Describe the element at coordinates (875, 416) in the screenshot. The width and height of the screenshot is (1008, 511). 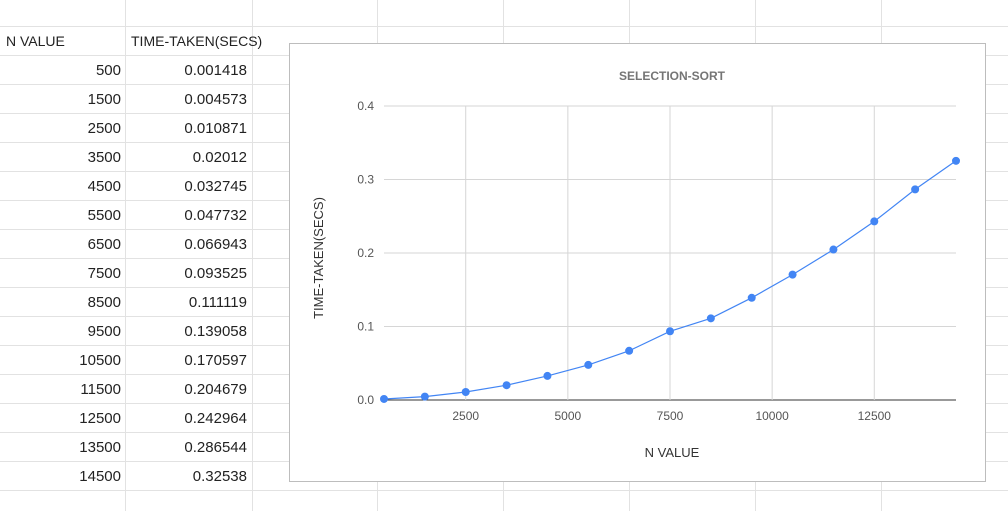
I see `x-tick-label: 12500` at that location.